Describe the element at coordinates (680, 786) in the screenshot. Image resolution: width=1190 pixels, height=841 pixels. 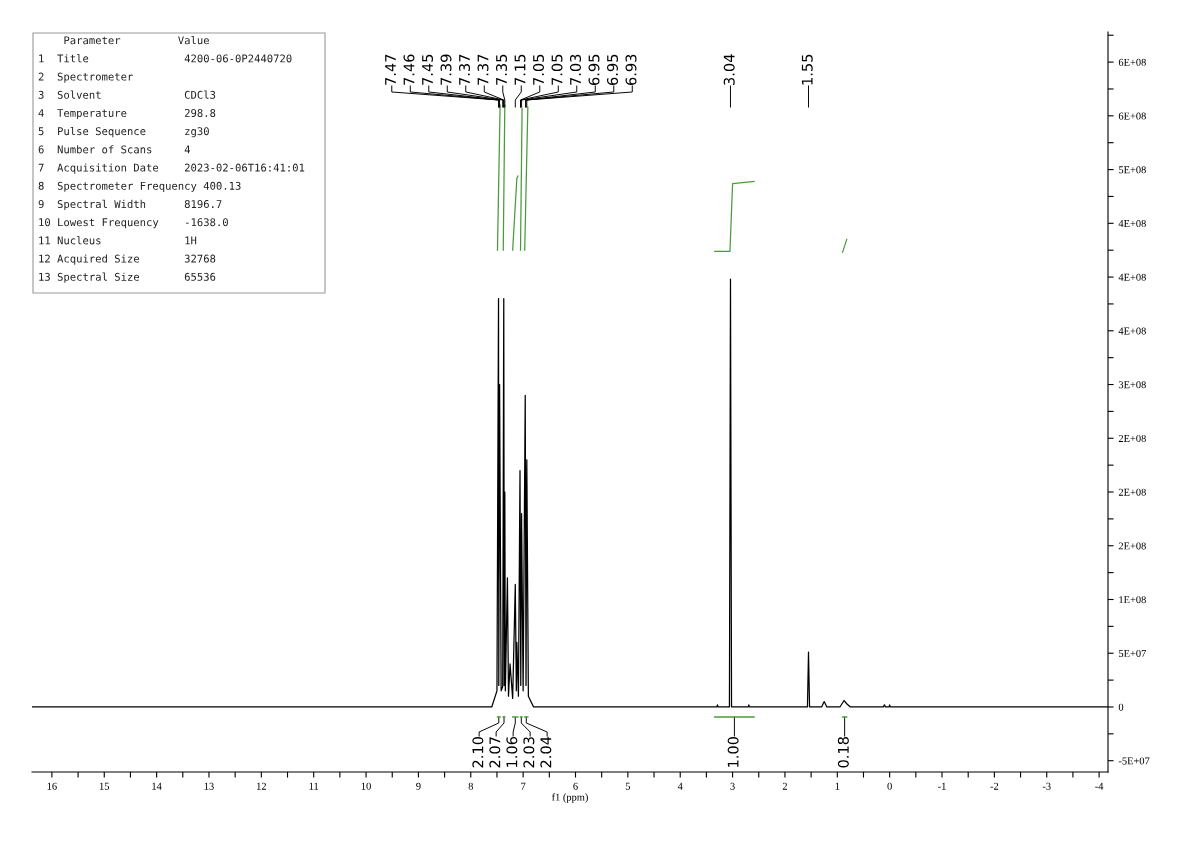
I see `x-tick-label: 4` at that location.